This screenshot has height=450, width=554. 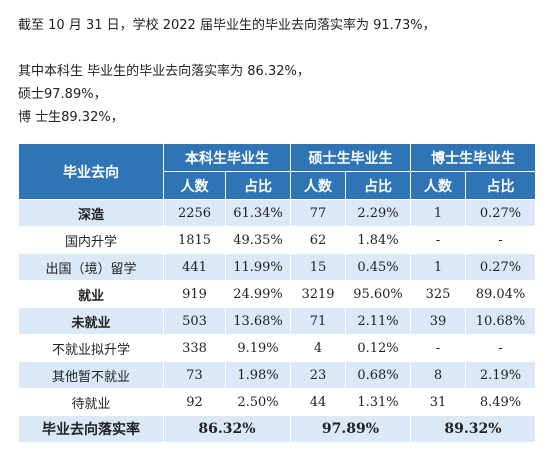 I want to click on cell: 503, so click(x=194, y=321).